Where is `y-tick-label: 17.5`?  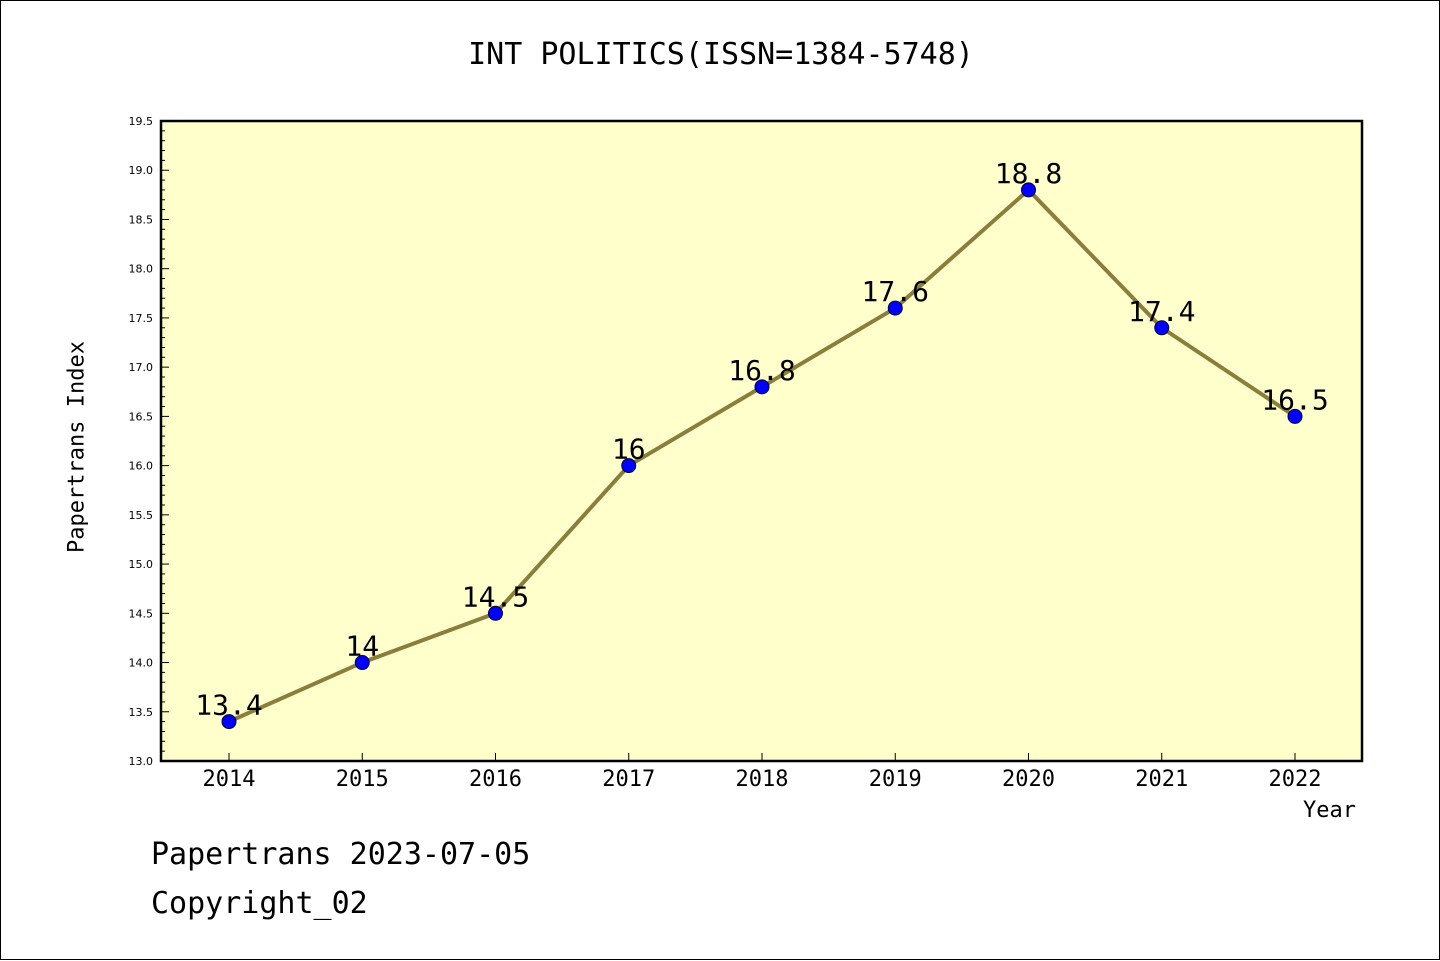 y-tick-label: 17.5 is located at coordinates (141, 318).